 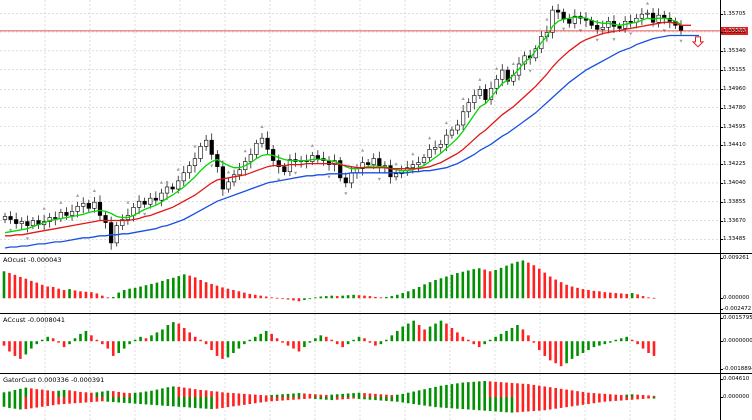 I want to click on gator-scale, so click(x=736, y=397).